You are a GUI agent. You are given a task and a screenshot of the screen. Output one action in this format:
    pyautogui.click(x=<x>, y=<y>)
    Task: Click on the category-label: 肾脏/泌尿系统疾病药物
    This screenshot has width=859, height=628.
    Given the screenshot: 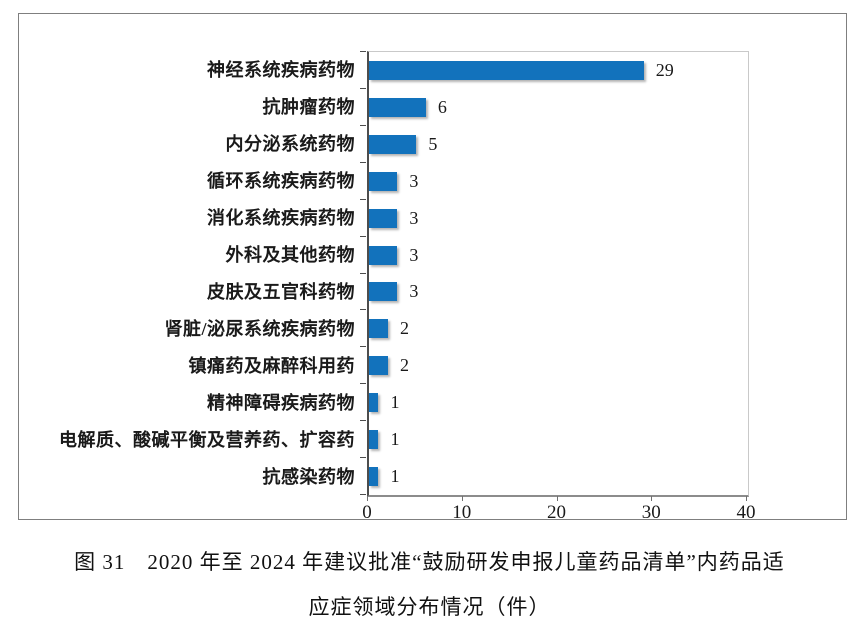 What is the action you would take?
    pyautogui.click(x=259, y=328)
    